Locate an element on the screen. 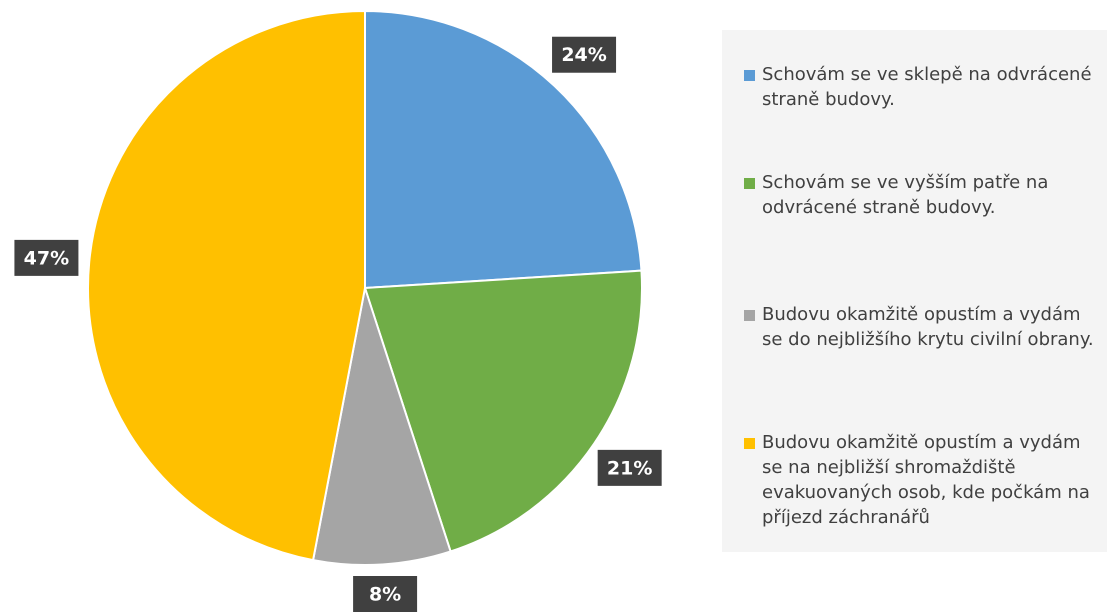 The height and width of the screenshot is (614, 1107). data-label-text: 47% is located at coordinates (46, 258).